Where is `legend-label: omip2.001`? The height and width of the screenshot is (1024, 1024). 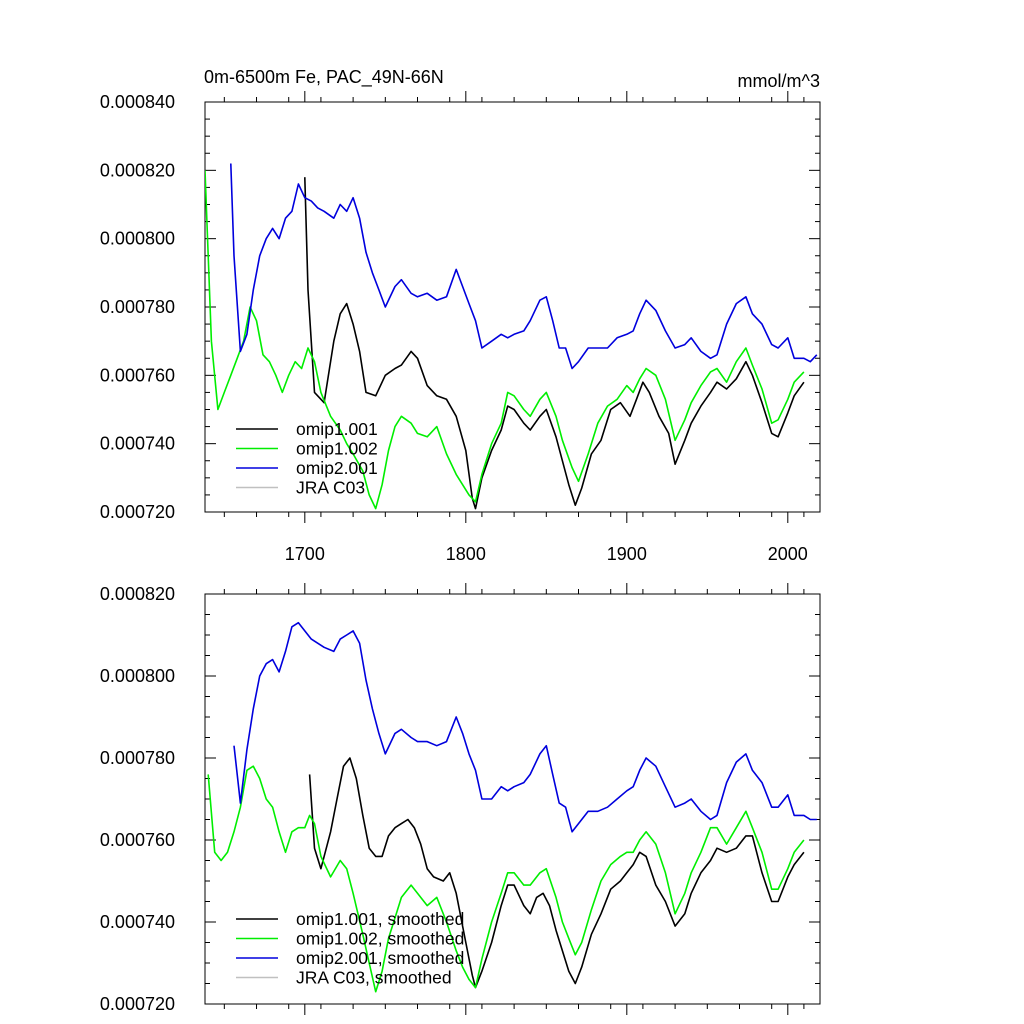 legend-label: omip2.001 is located at coordinates (337, 468).